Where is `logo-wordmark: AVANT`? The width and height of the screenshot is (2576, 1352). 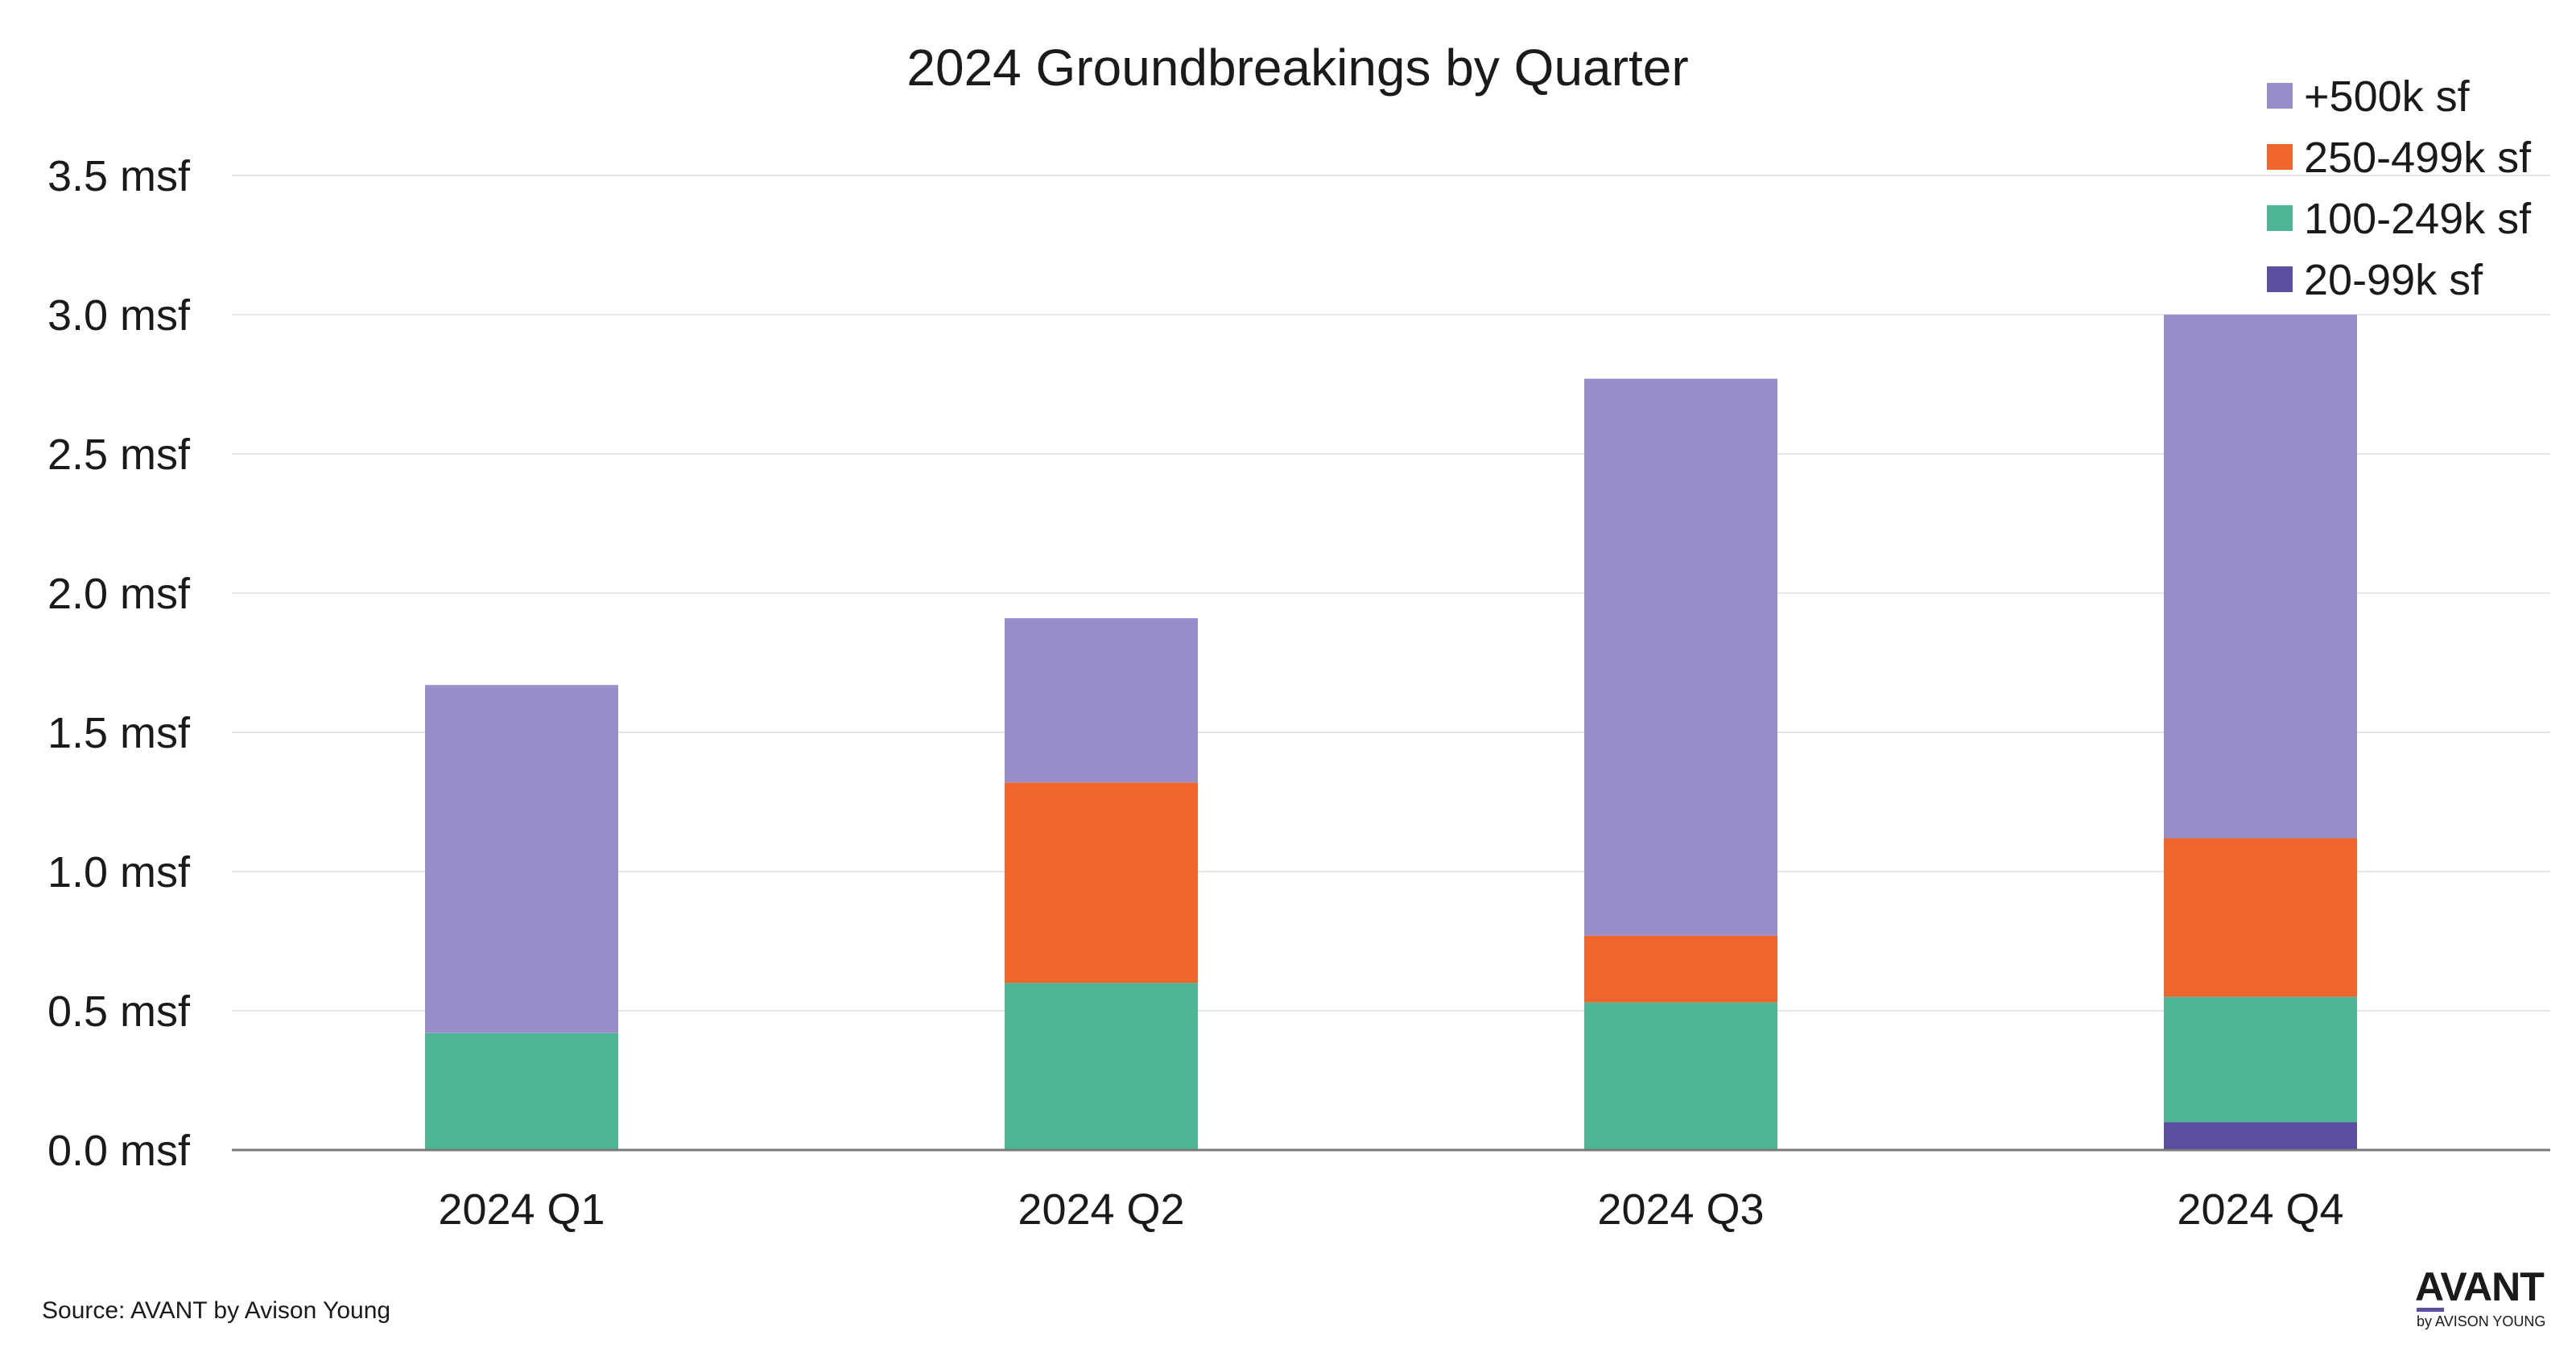
logo-wordmark: AVANT is located at coordinates (2480, 1286).